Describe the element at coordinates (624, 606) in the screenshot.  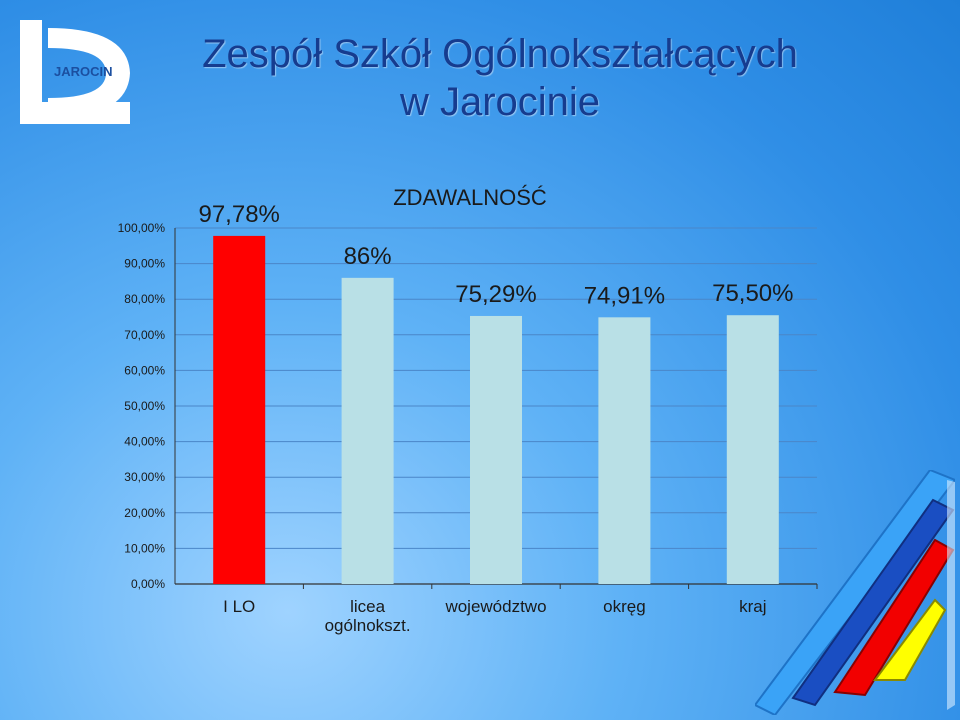
I see `x-tick-label: okręg` at that location.